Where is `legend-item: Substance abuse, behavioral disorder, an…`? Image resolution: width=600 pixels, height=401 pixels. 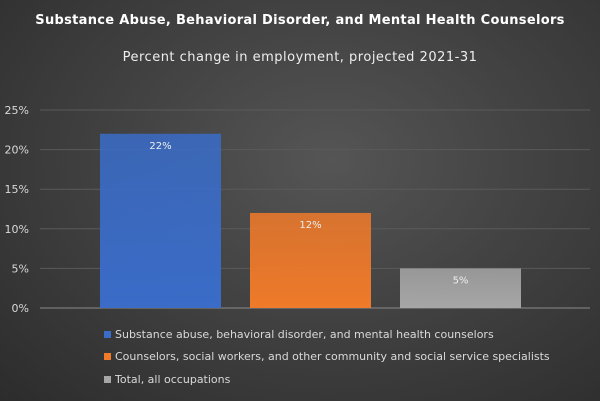 legend-item: Substance abuse, behavioral disorder, an… is located at coordinates (299, 334).